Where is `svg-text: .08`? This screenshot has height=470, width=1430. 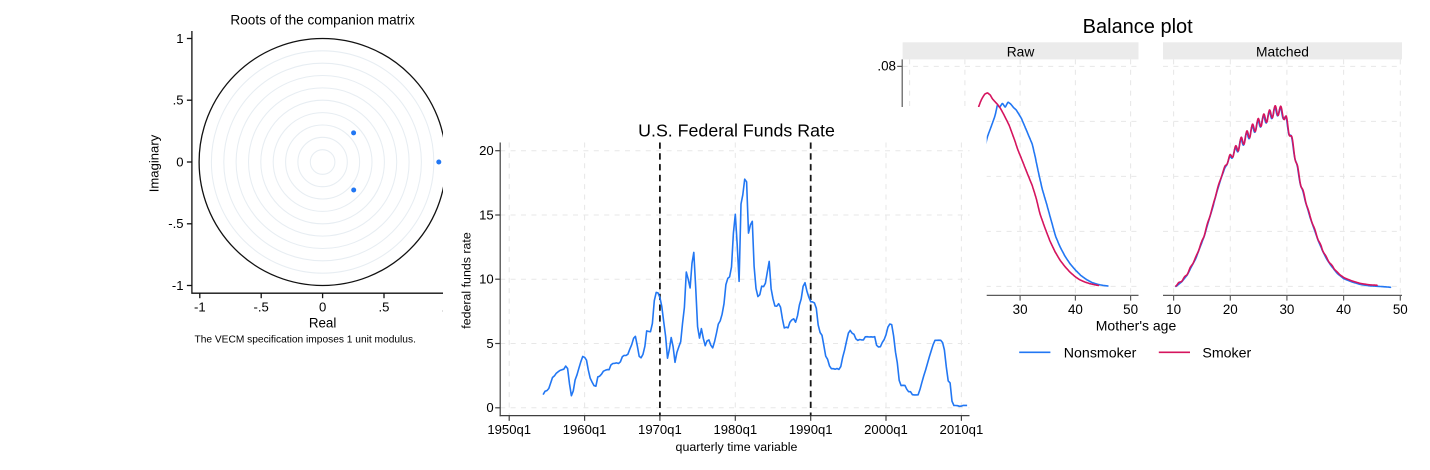
svg-text: .08 is located at coordinates (886, 66).